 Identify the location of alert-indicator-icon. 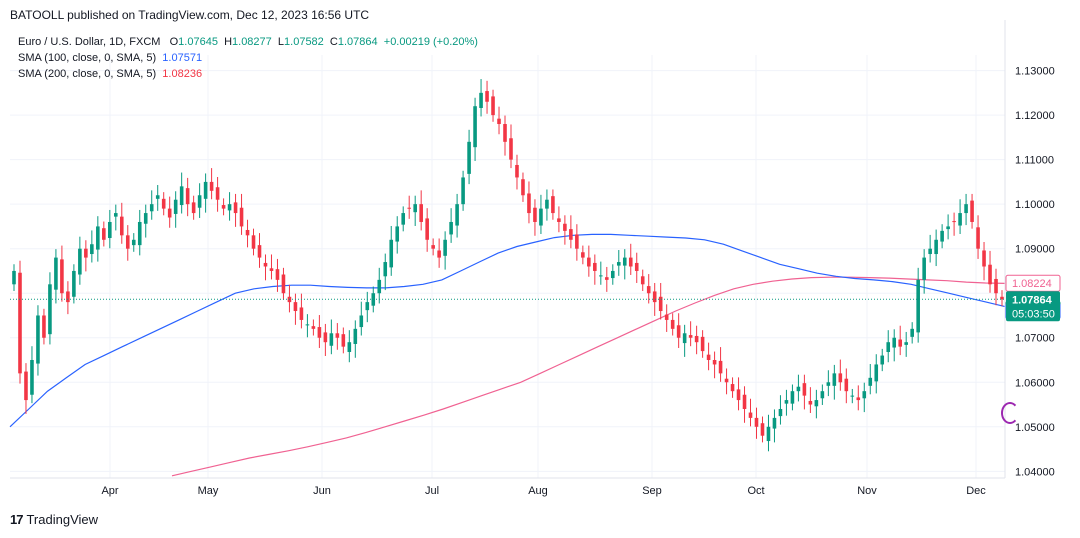
(1010, 413).